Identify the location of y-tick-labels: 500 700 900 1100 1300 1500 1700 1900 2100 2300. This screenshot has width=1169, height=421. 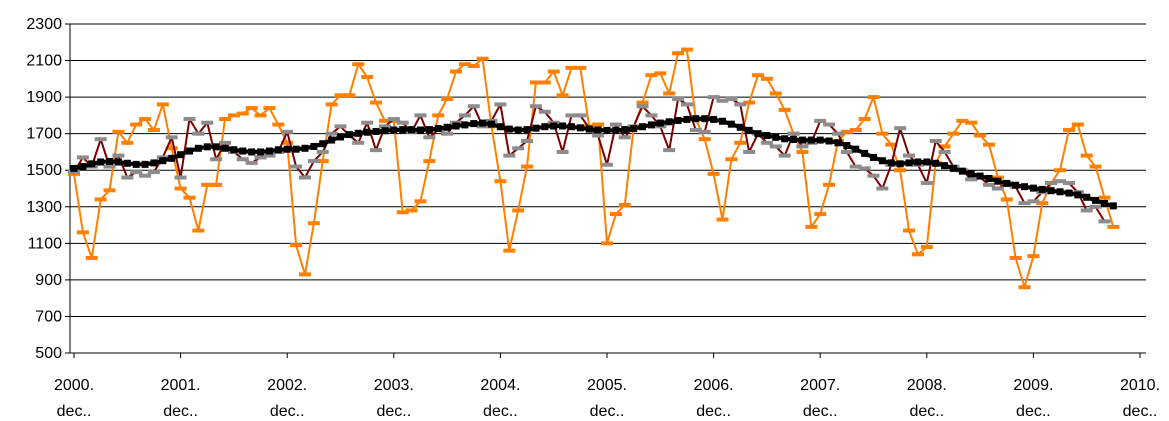
(44, 189).